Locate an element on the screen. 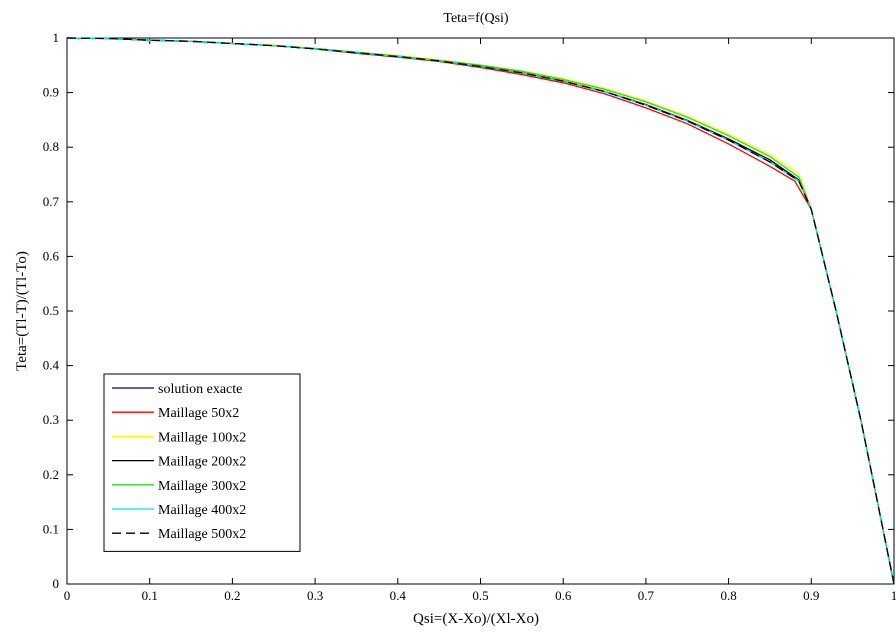 Image resolution: width=896 pixels, height=635 pixels. y-tick-label: 0.4 is located at coordinates (51, 365).